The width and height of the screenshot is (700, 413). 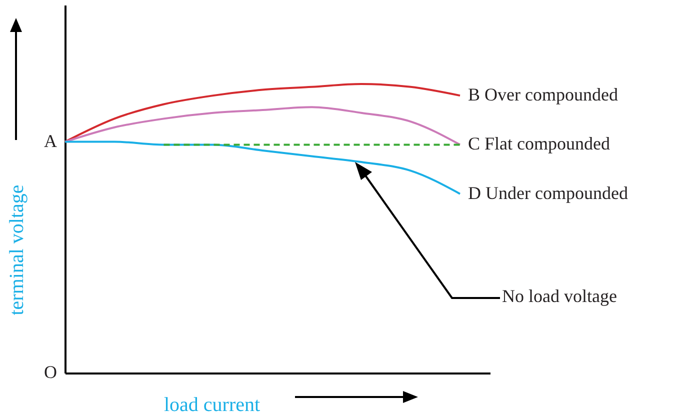 What do you see at coordinates (539, 144) in the screenshot?
I see `series-label: C Flat compounded` at bounding box center [539, 144].